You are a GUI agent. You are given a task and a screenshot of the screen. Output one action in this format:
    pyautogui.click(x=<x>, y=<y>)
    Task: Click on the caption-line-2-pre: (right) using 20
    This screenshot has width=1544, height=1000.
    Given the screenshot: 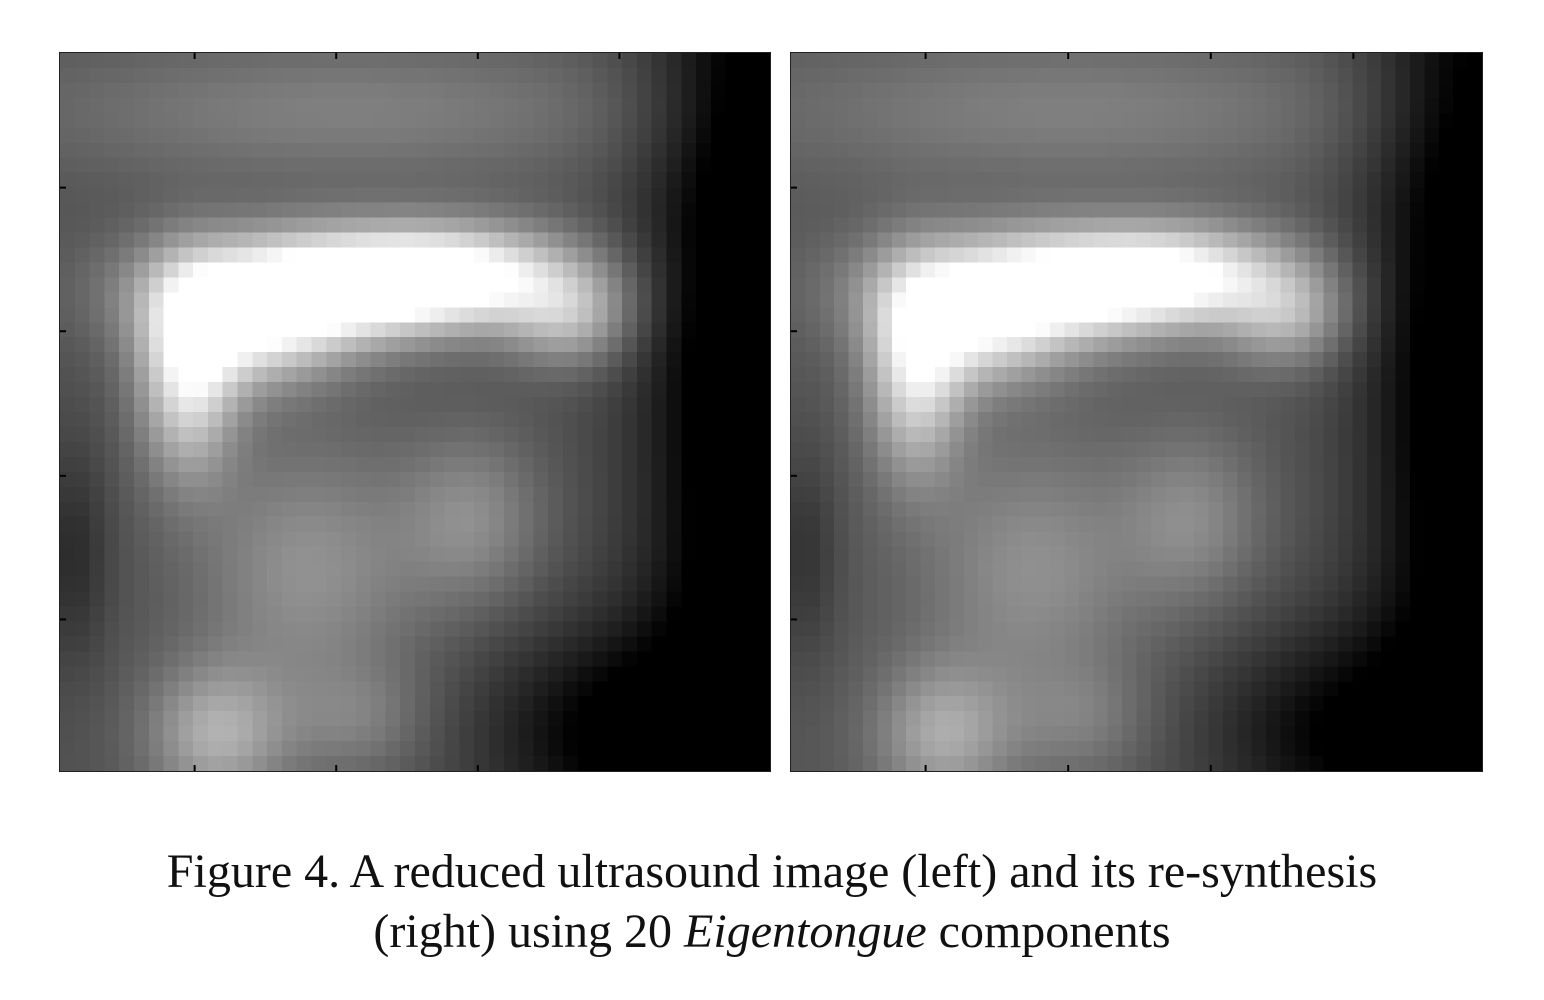 What is the action you would take?
    pyautogui.click(x=529, y=931)
    